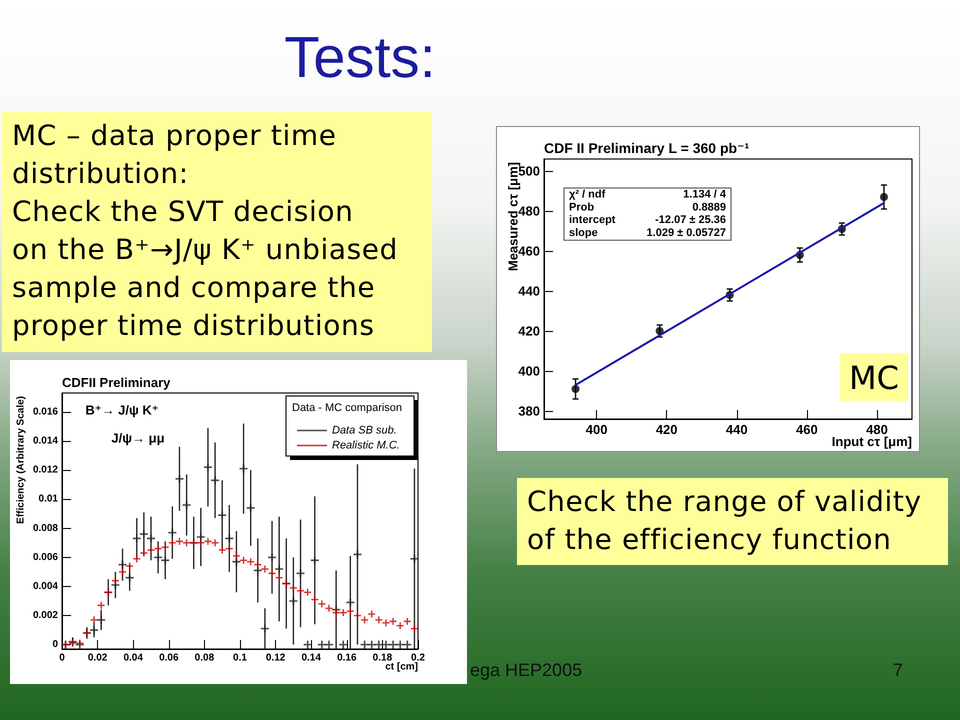  Describe the element at coordinates (587, 194) in the screenshot. I see `annotation: χ² / ndf` at that location.